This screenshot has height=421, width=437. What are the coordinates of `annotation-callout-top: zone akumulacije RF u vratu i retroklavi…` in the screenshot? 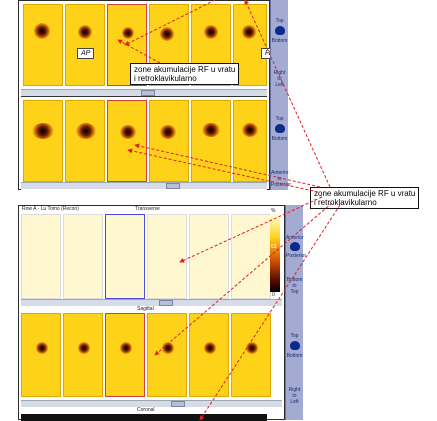 It's located at (185, 74).